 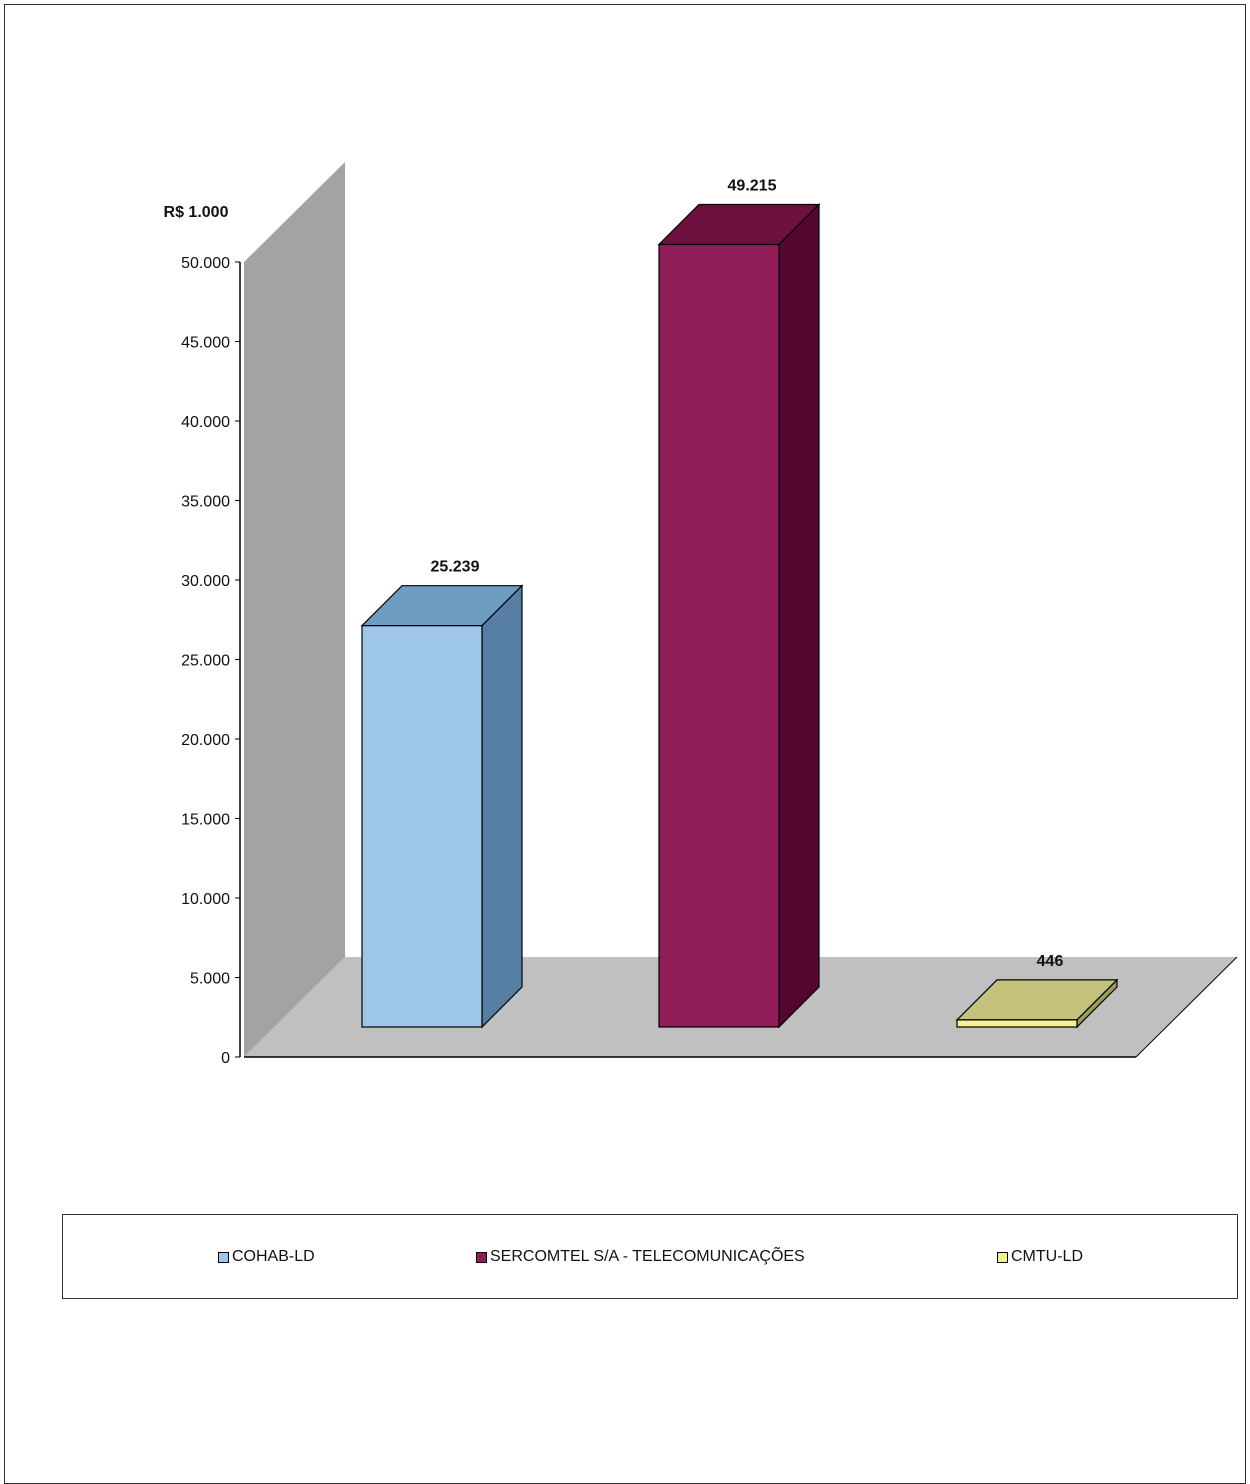 I want to click on y-tick-label: 35.000, so click(x=205, y=502).